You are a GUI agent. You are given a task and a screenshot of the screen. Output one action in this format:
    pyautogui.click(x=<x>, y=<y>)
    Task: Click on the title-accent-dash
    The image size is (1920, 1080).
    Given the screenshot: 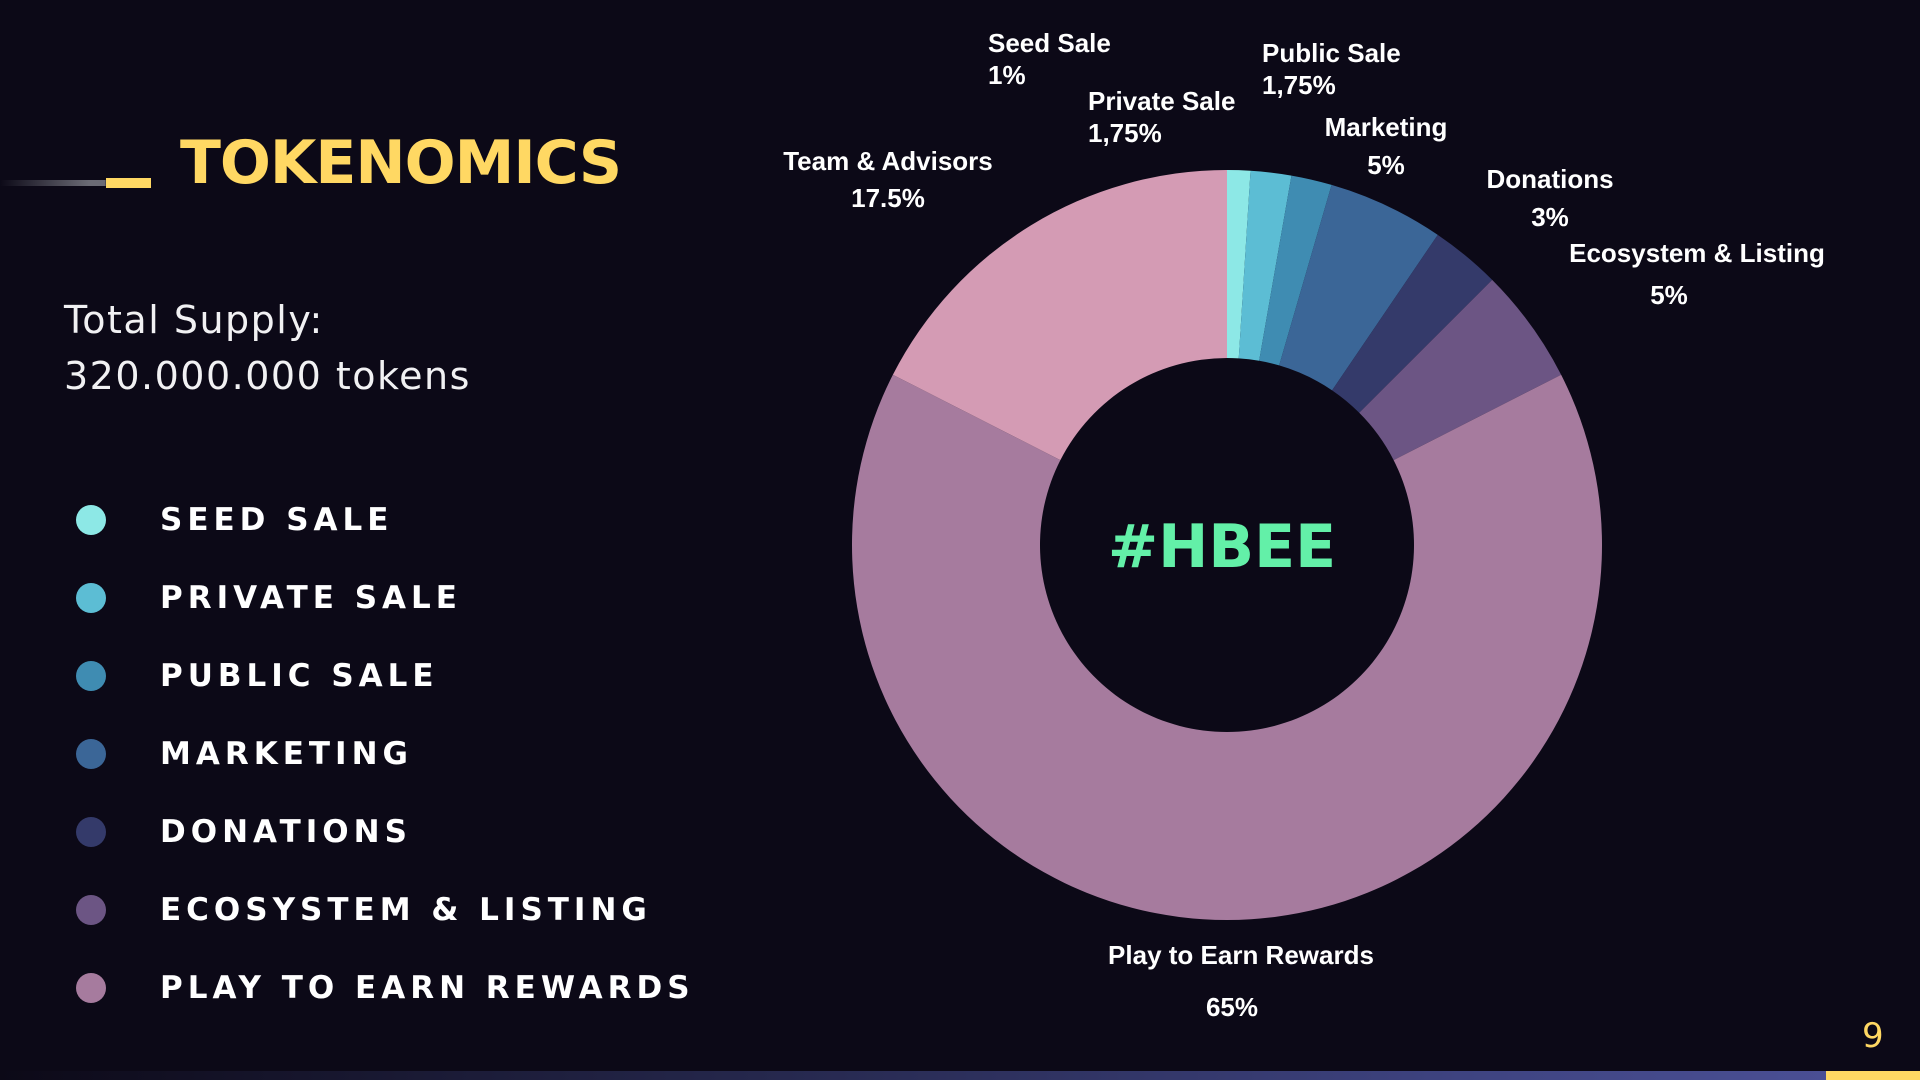 What is the action you would take?
    pyautogui.click(x=128, y=183)
    